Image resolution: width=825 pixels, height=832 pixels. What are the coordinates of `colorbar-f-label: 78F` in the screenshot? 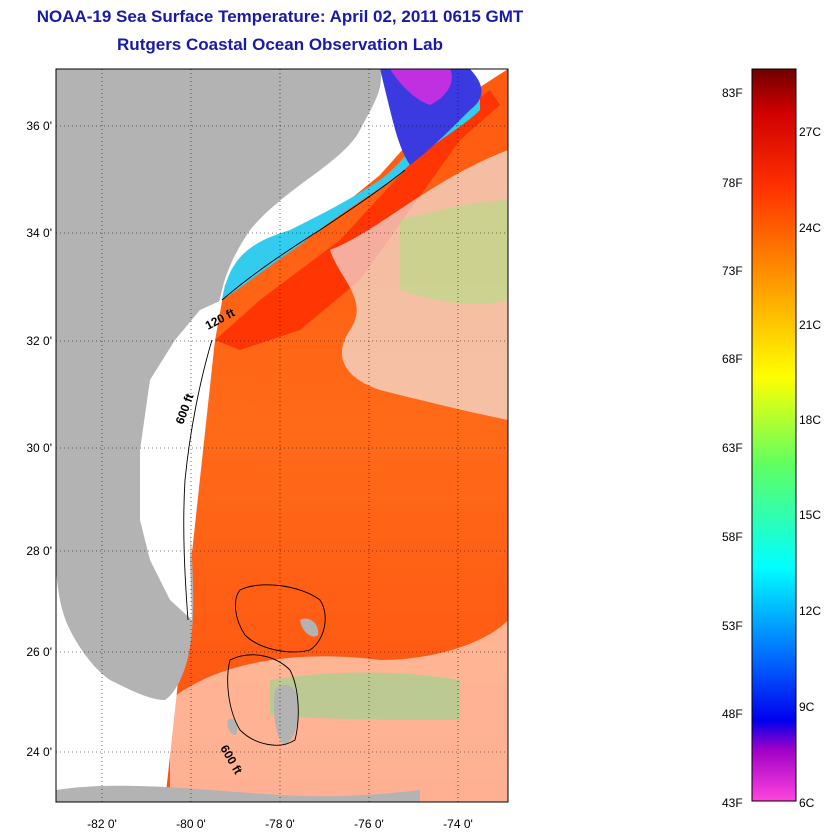 It's located at (732, 183).